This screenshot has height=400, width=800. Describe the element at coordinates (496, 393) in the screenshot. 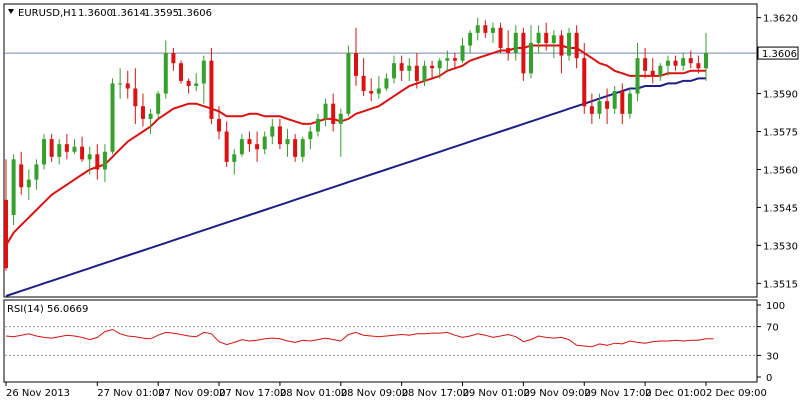

I see `time-tick-label: 29 Nov 01:00` at that location.